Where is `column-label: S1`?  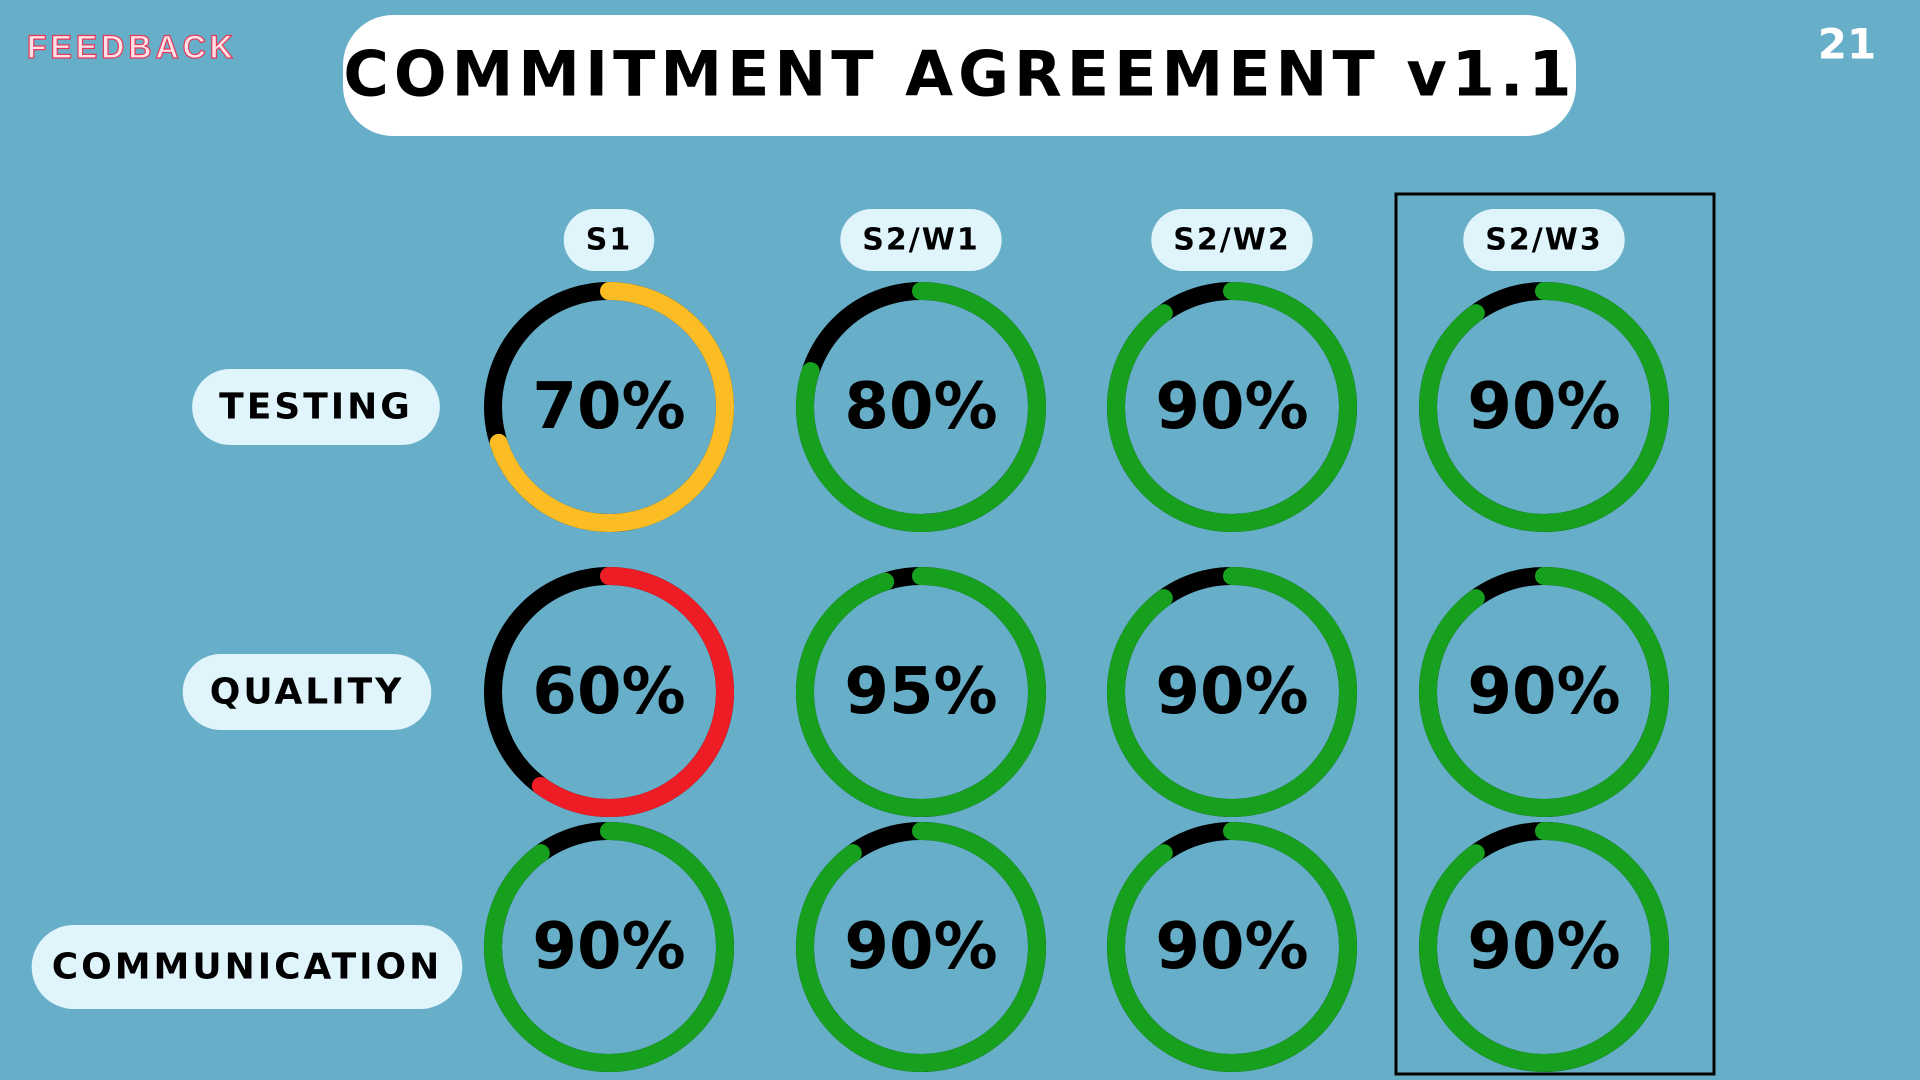
column-label: S1 is located at coordinates (609, 240).